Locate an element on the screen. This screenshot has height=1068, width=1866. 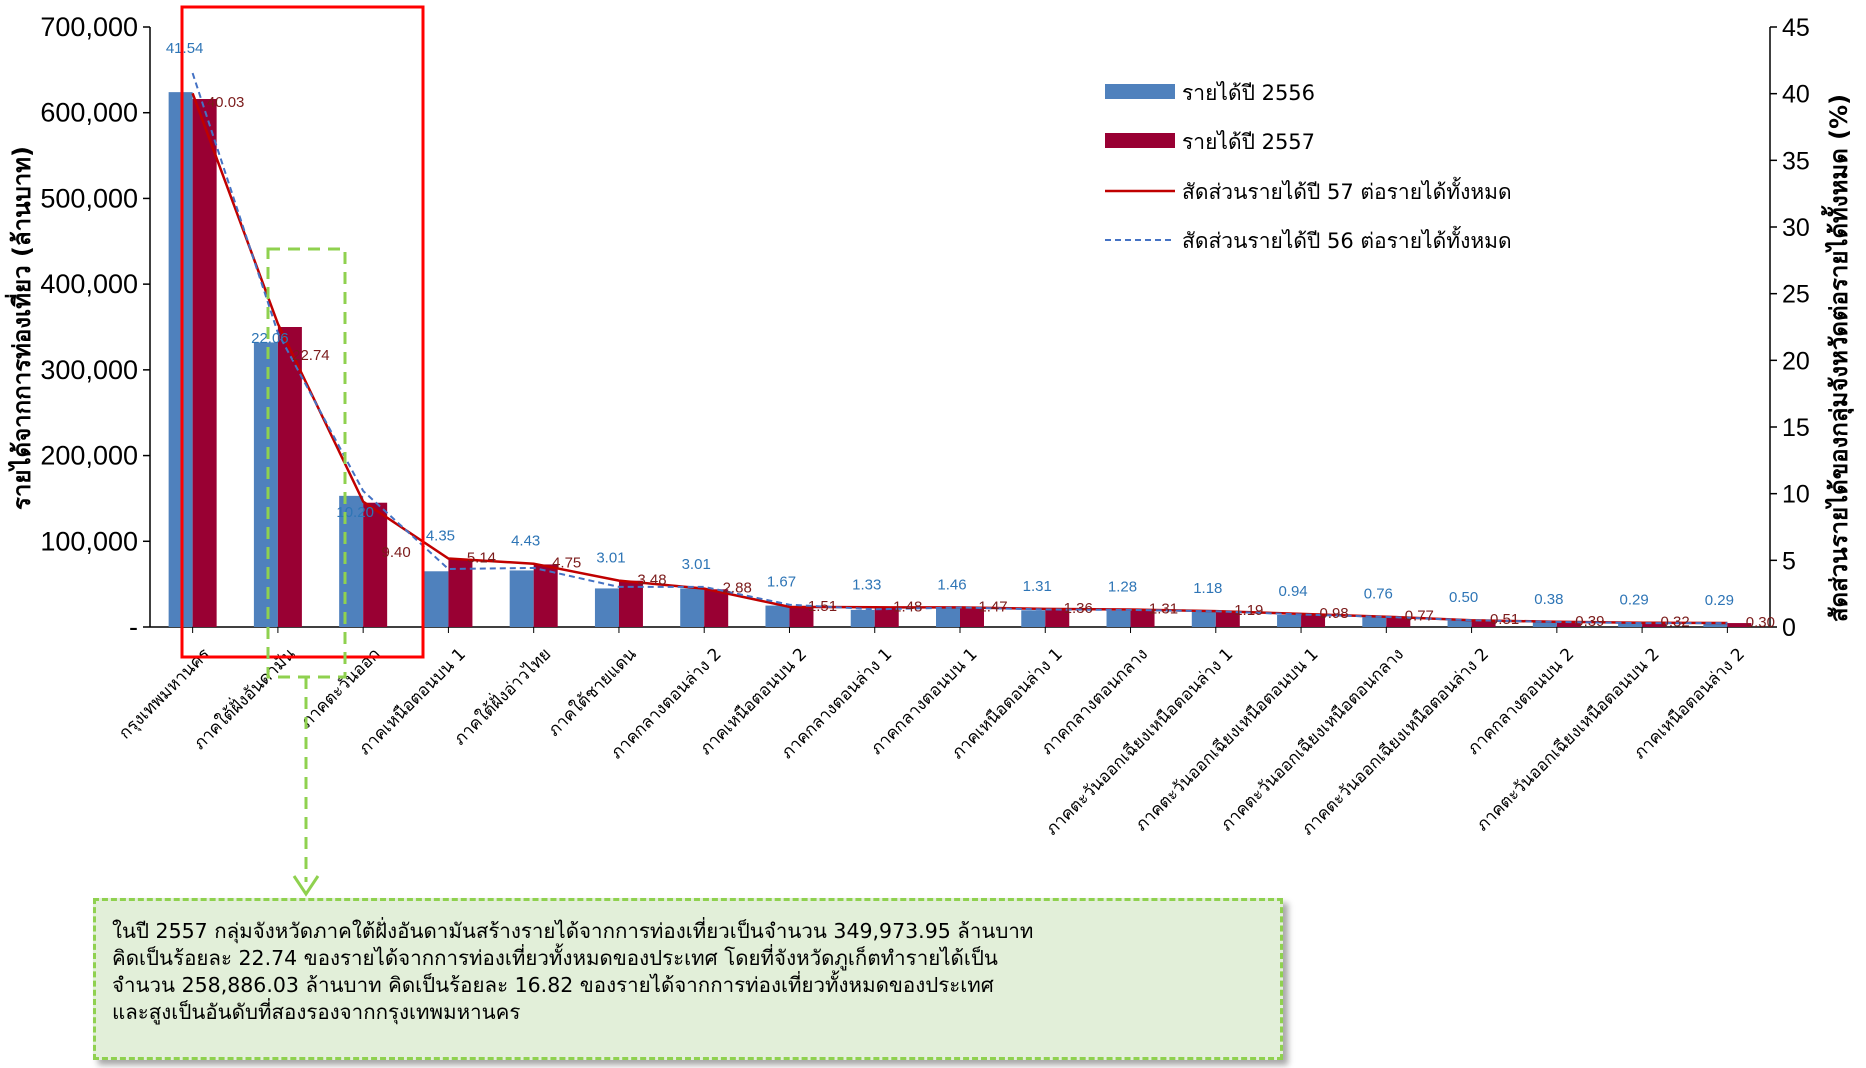
x-tick-label: ภาคตะวันออกเฉียงเหนือตอนล่าง 2 is located at coordinates (1395, 741).